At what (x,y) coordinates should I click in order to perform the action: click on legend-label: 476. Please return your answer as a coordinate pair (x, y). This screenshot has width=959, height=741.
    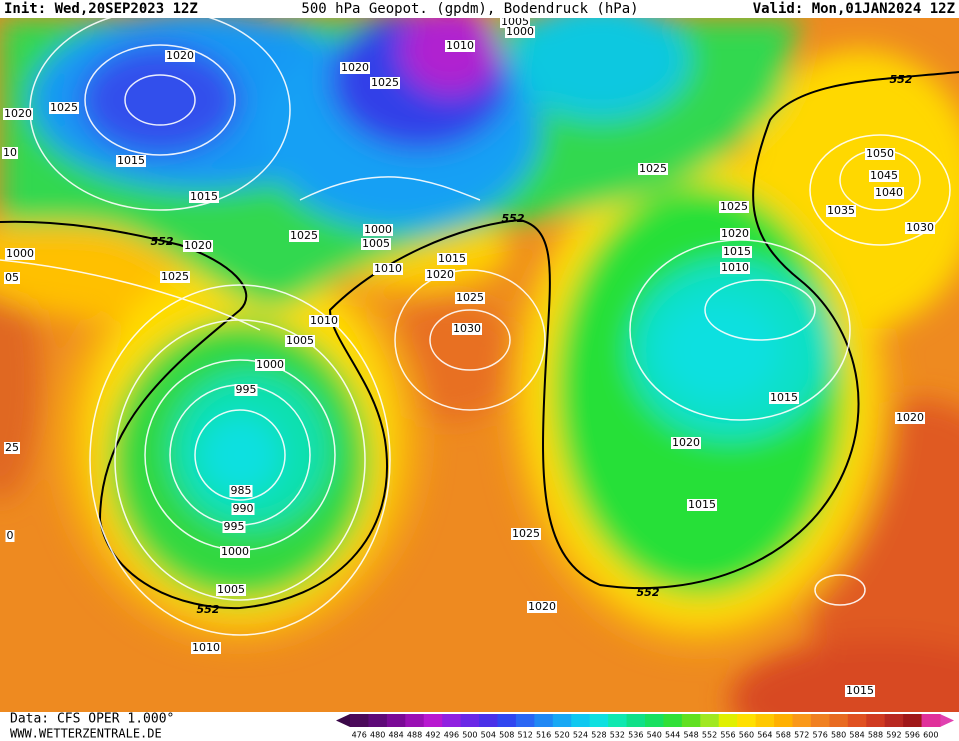
    Looking at the image, I should click on (359, 735).